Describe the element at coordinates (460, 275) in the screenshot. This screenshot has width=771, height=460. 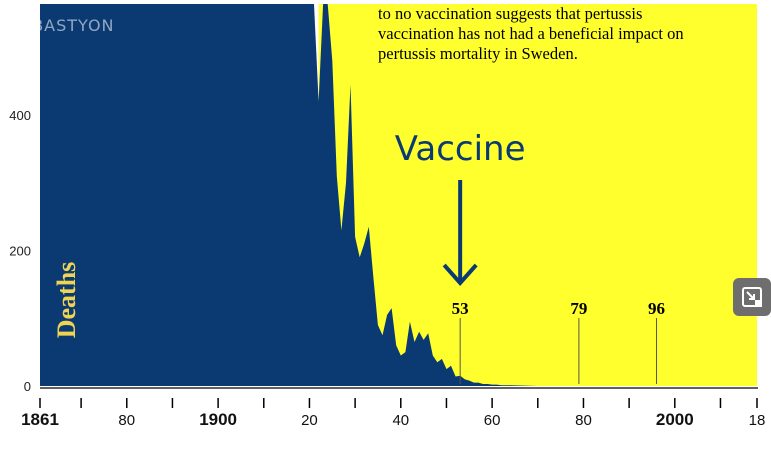
I see `vaccine-arrow-head` at that location.